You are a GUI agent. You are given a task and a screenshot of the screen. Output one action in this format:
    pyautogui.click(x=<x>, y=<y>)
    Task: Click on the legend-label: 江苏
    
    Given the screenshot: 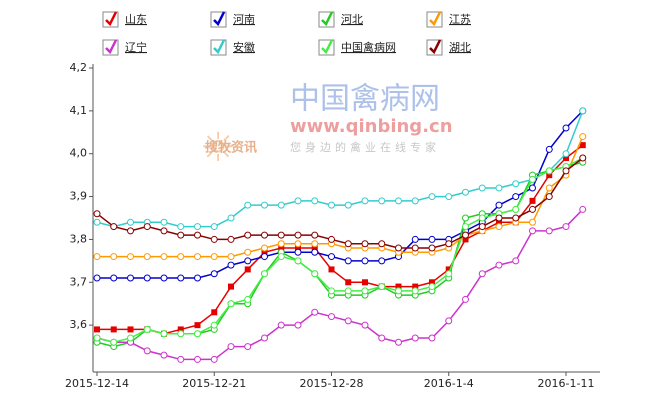 What is the action you would take?
    pyautogui.click(x=460, y=19)
    